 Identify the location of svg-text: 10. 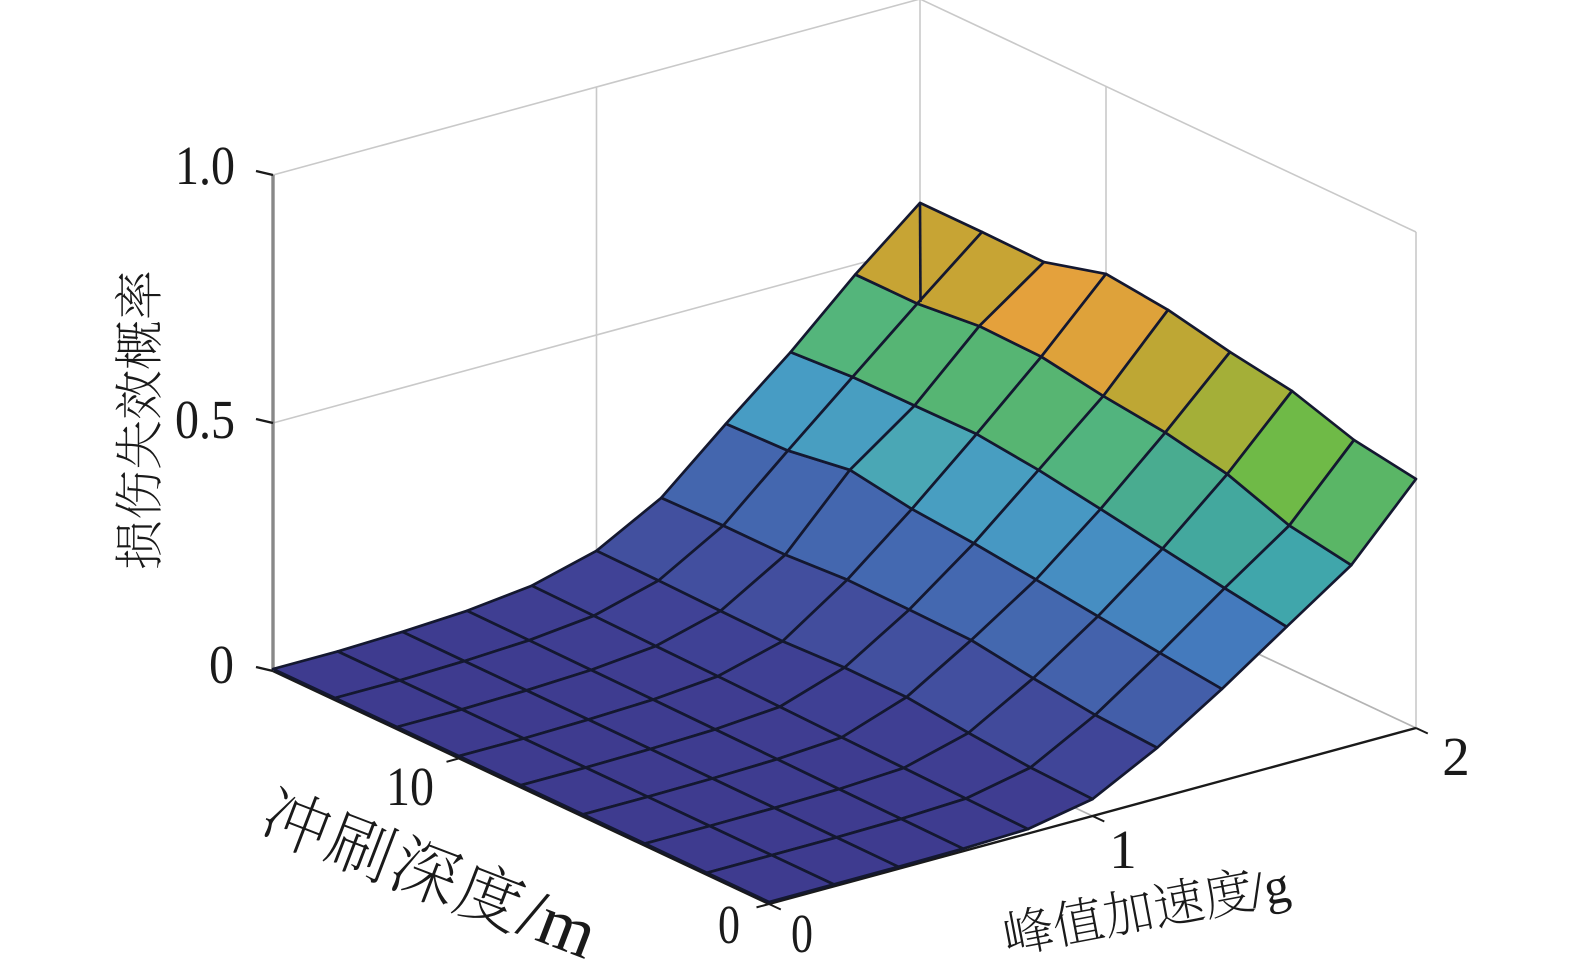
(410, 786).